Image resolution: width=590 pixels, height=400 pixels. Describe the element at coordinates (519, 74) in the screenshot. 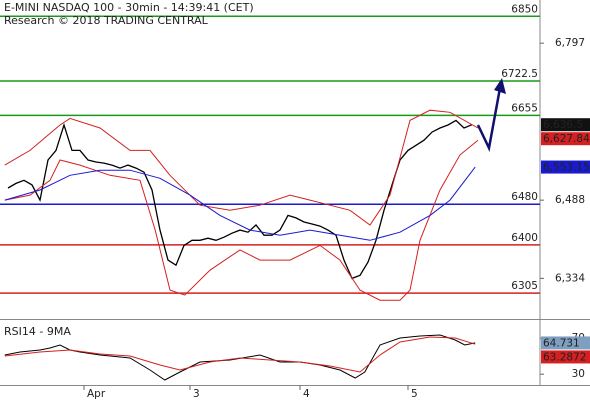

I see `level-label: 6722.5` at that location.